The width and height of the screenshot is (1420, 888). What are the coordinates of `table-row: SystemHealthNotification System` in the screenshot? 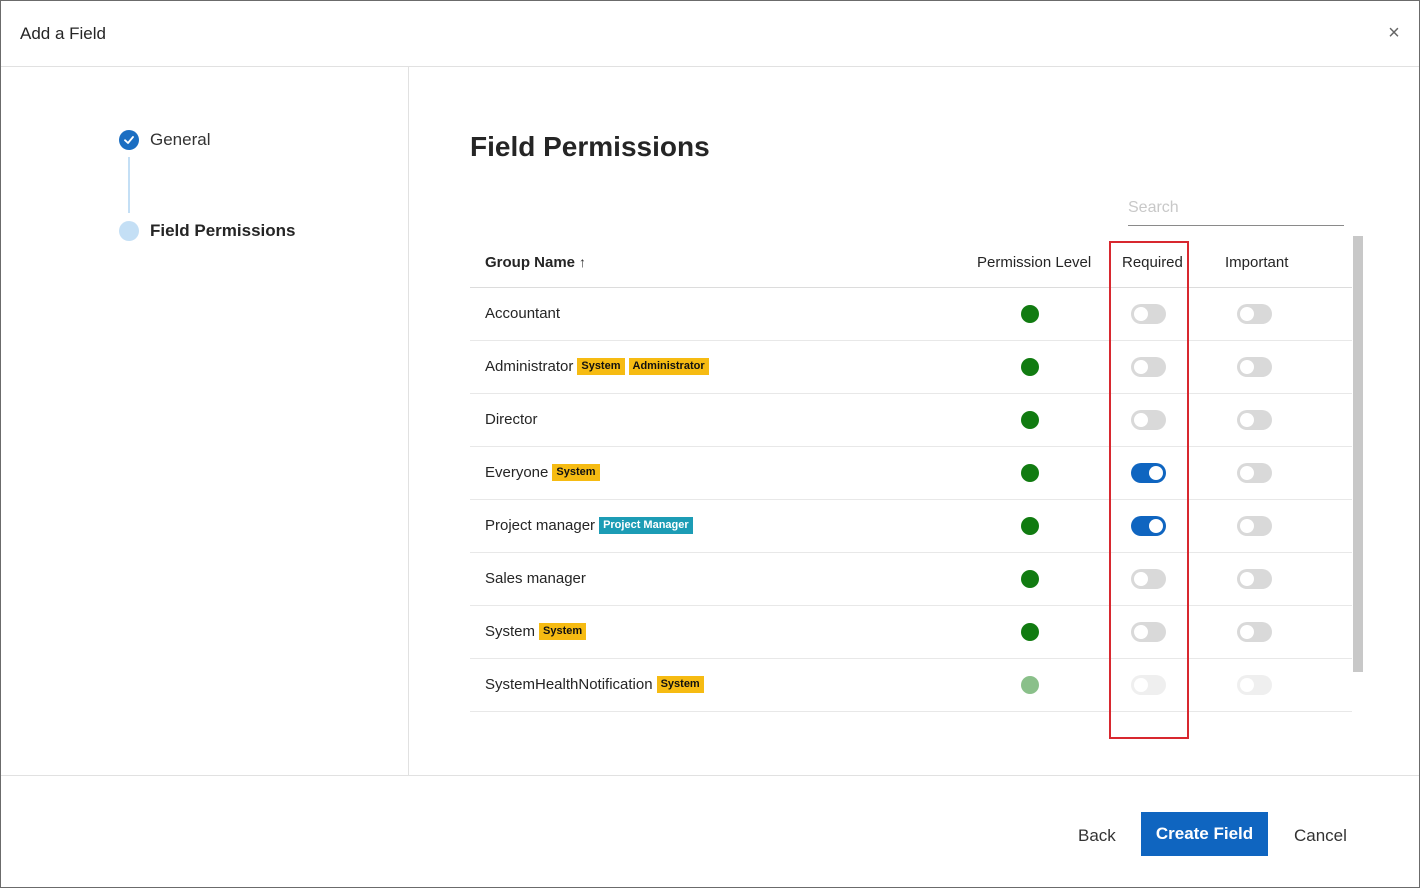 It's located at (911, 685).